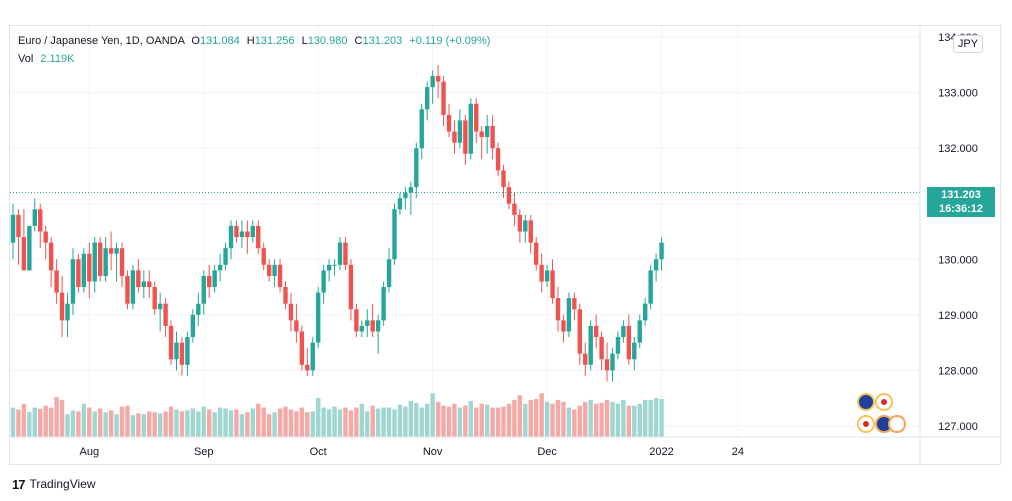  What do you see at coordinates (897, 424) in the screenshot?
I see `event-marker-jp-flag-icon` at bounding box center [897, 424].